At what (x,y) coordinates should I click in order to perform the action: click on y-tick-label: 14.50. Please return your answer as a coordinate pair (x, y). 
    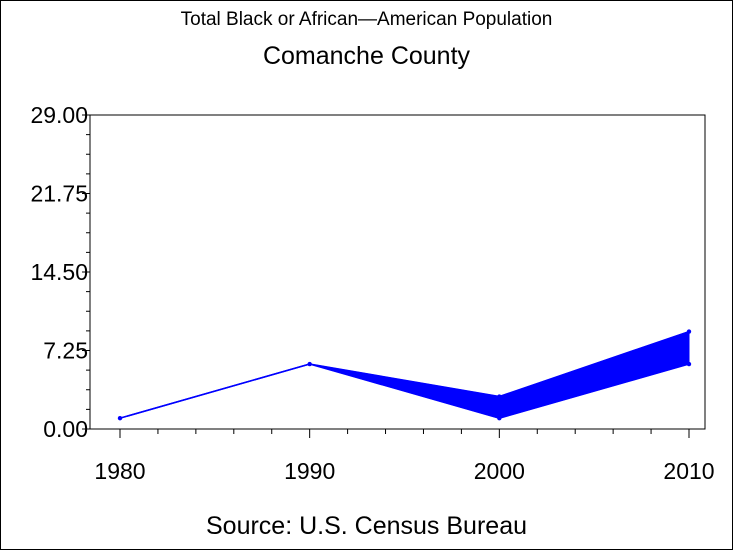
    Looking at the image, I should click on (59, 272).